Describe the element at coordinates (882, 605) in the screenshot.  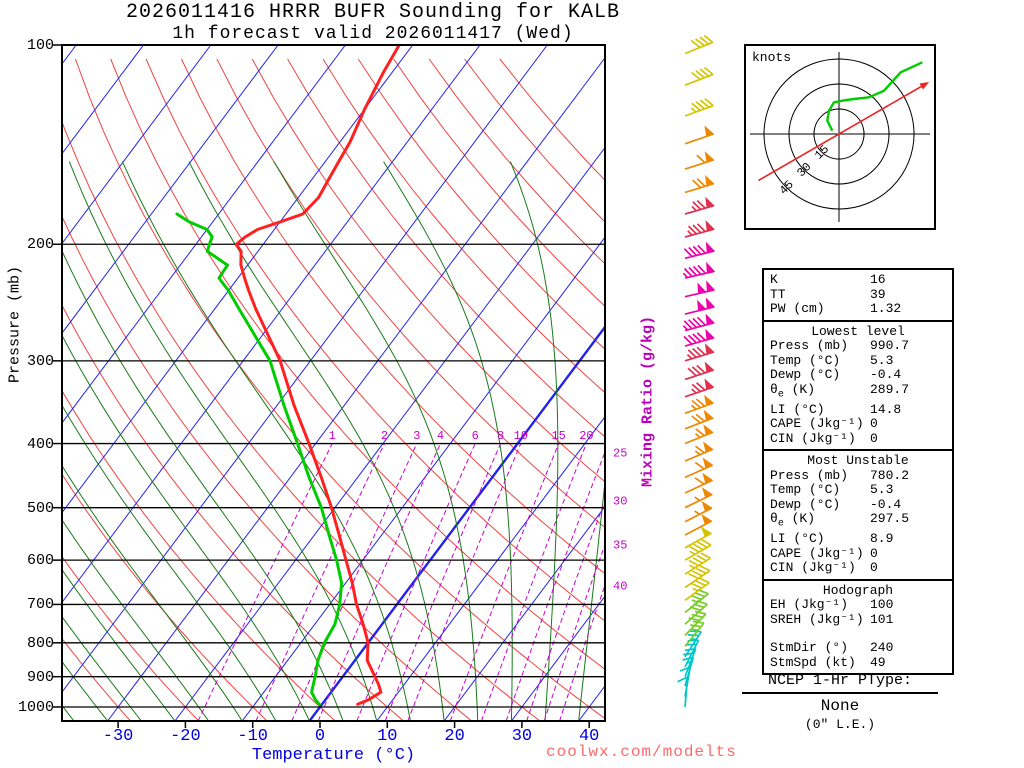
I see `table-row-value: 100` at that location.